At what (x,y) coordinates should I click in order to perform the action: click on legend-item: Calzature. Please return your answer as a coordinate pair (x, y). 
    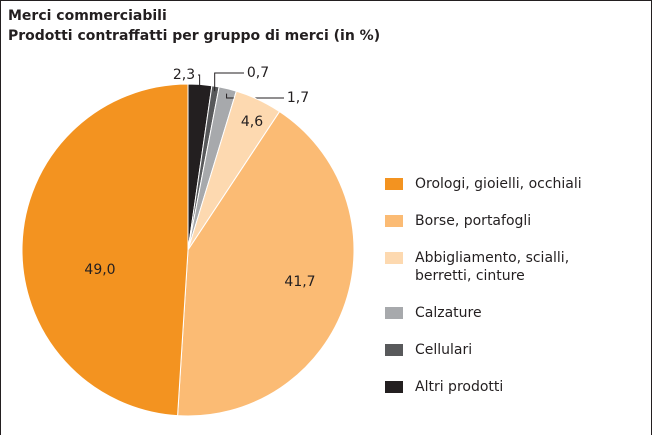
    Looking at the image, I should click on (515, 313).